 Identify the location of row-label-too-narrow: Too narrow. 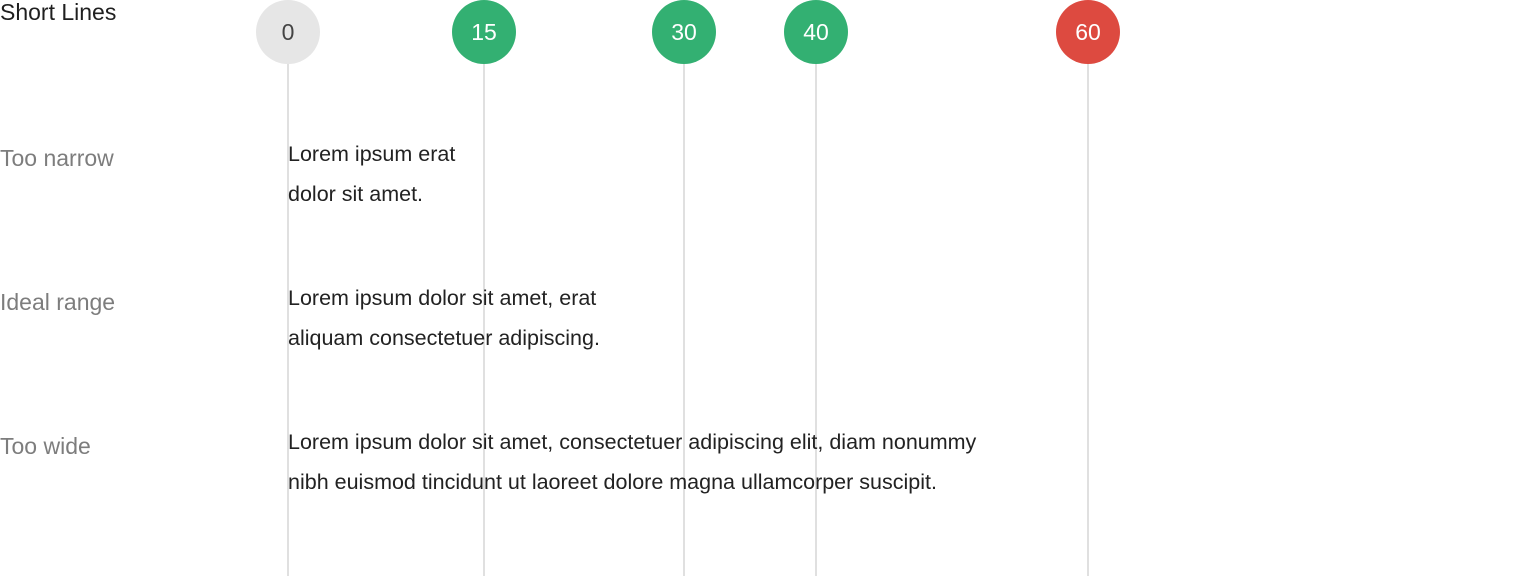
(57, 158).